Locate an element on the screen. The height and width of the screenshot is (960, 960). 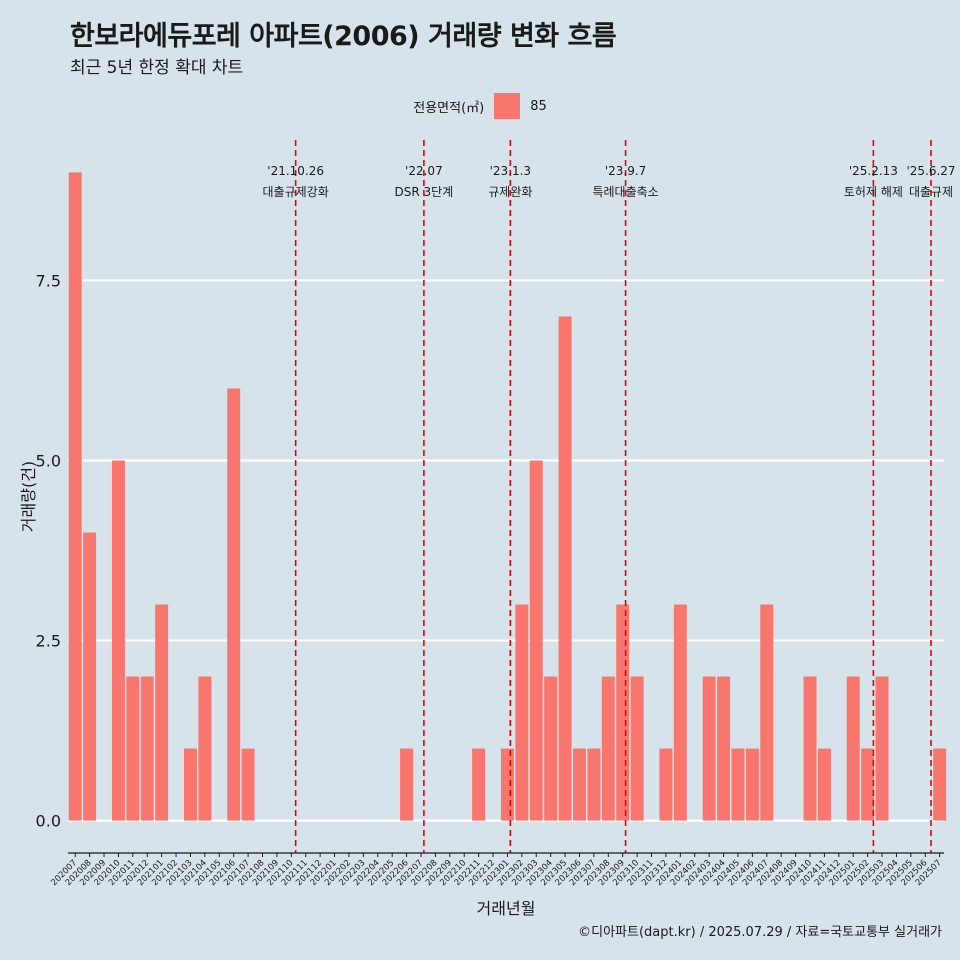
y-axis-title: 거래량(건) is located at coordinates (28, 496).